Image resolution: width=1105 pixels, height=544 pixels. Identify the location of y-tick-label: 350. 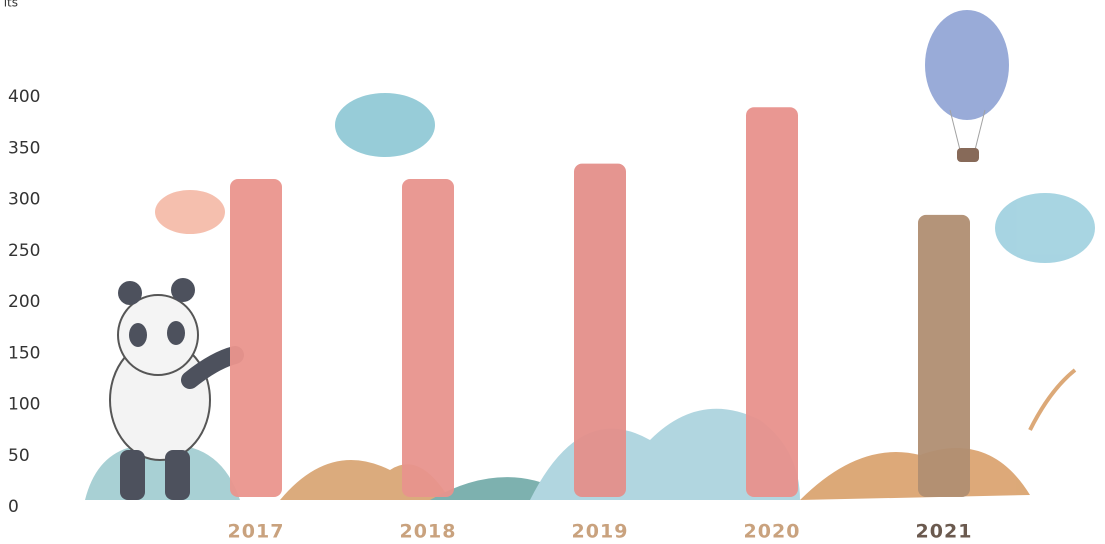
(24, 148).